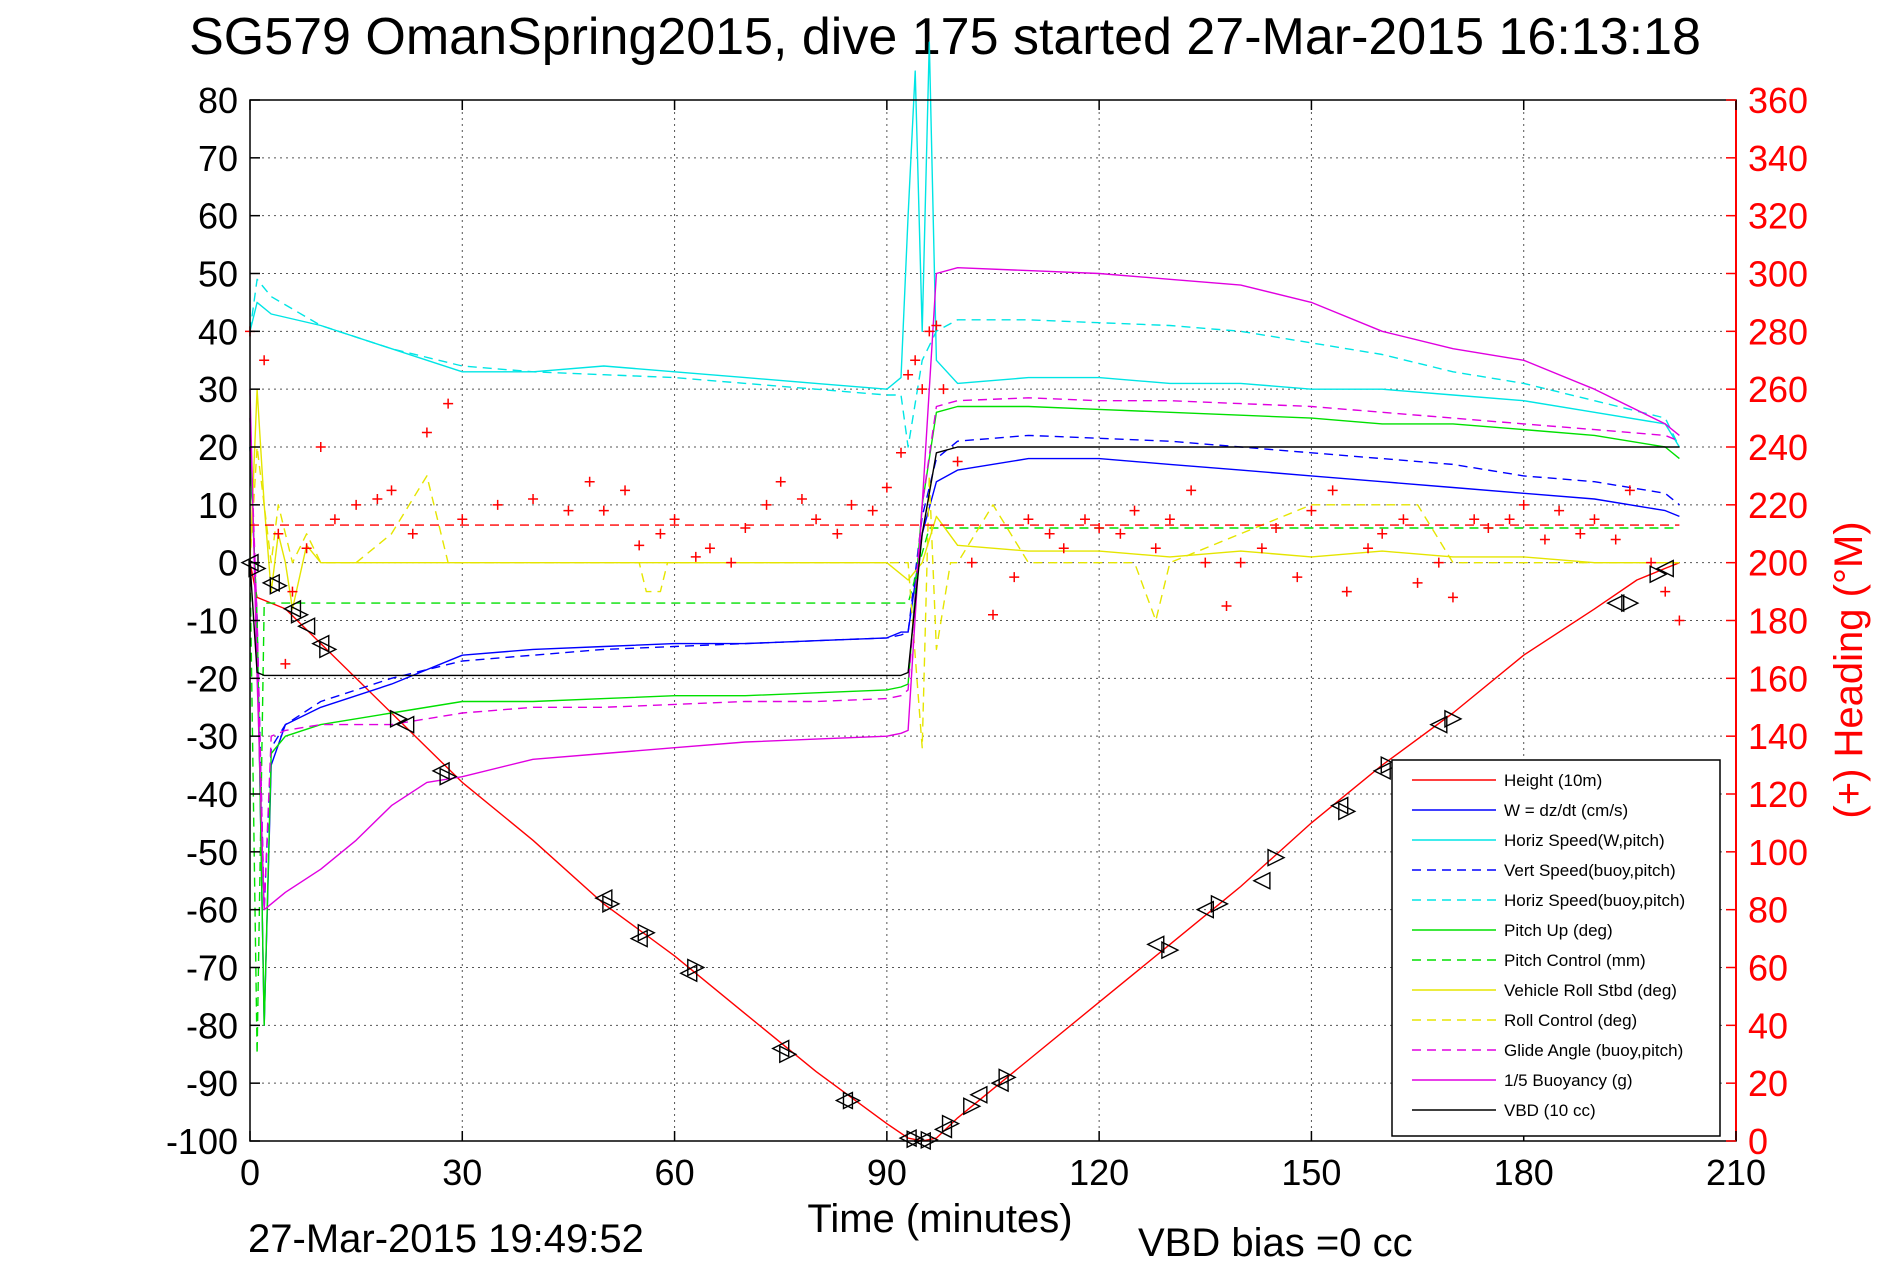 This screenshot has width=1891, height=1262. I want to click on y-tick-label: 40, so click(218, 331).